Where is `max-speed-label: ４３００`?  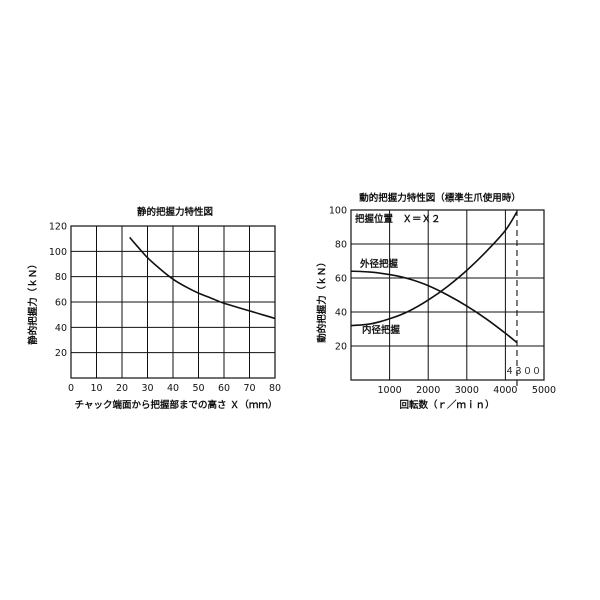
max-speed-label: ４３００ is located at coordinates (523, 372).